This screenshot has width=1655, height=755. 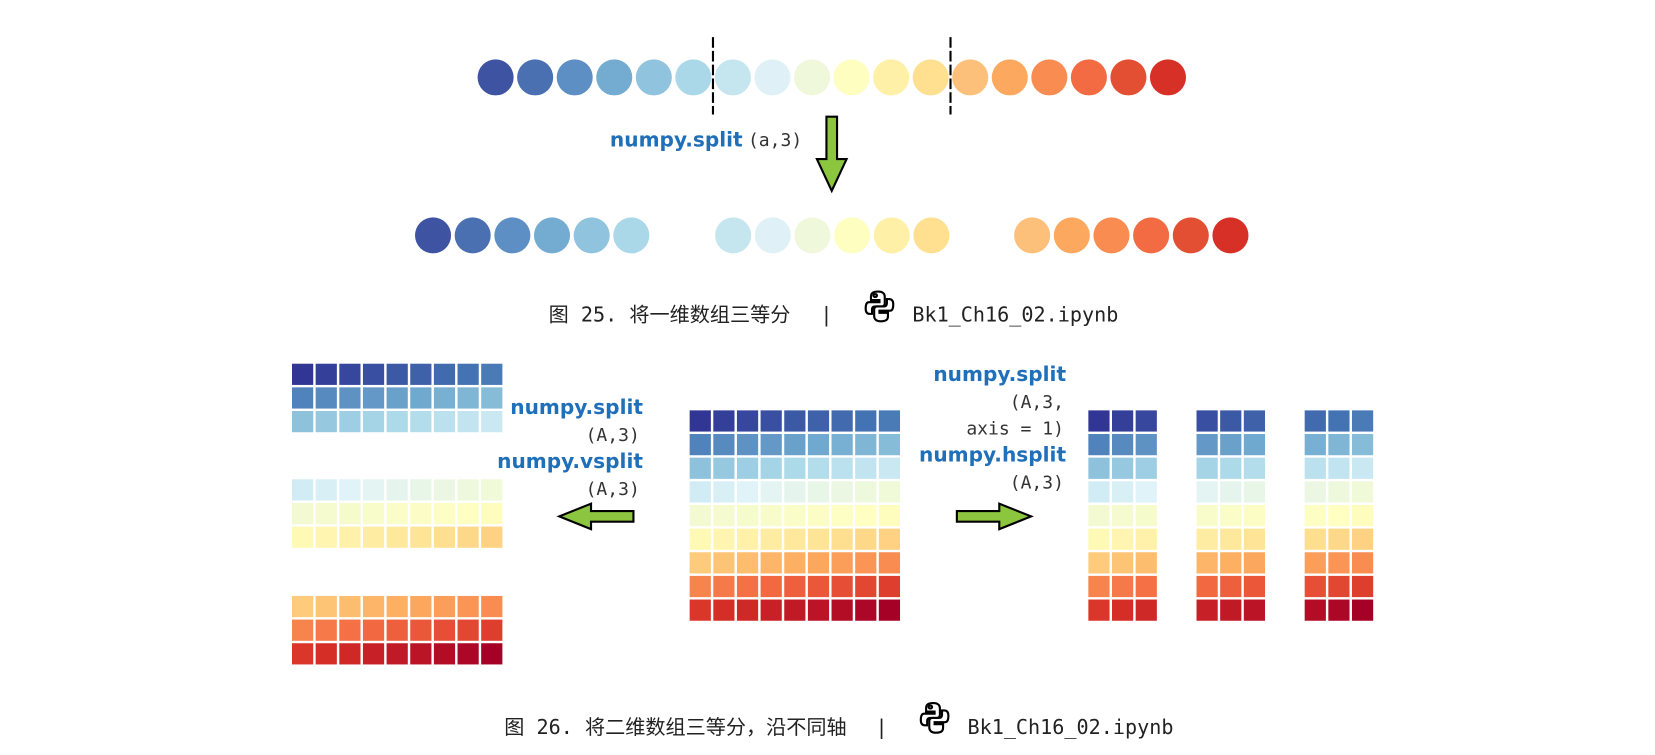 I want to click on caption-file: Bk1_Ch16_02.ipynb, so click(x=1015, y=314).